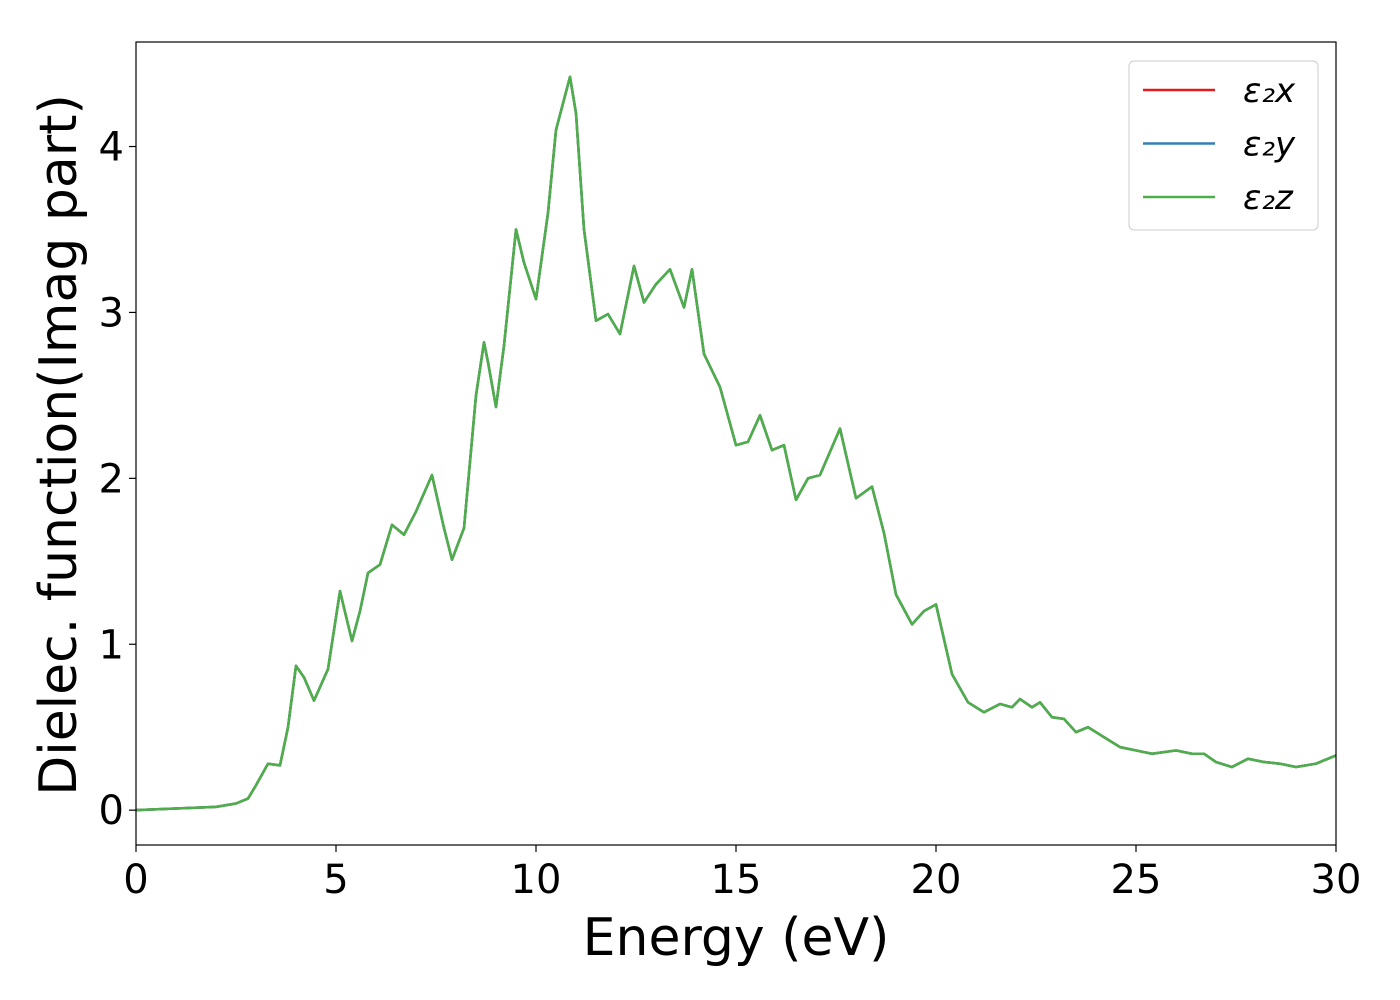 The width and height of the screenshot is (1400, 1000). Describe the element at coordinates (111, 313) in the screenshot. I see `y-tick-label: 3` at that location.